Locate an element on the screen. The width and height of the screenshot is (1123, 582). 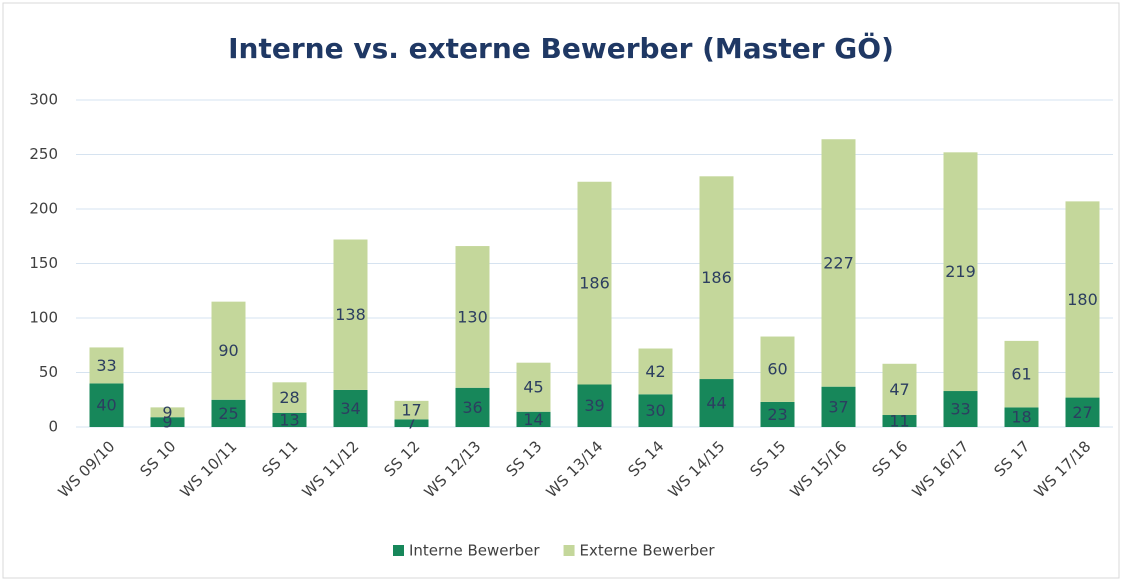
data-label: 36 is located at coordinates (472, 407).